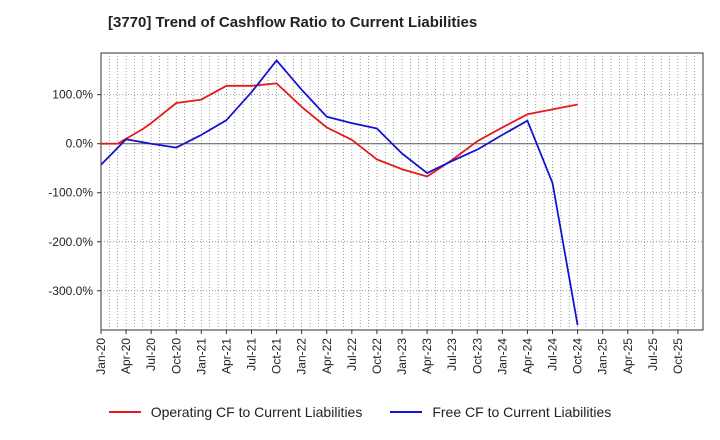  I want to click on x-tick-label: Oct-20, so click(176, 356).